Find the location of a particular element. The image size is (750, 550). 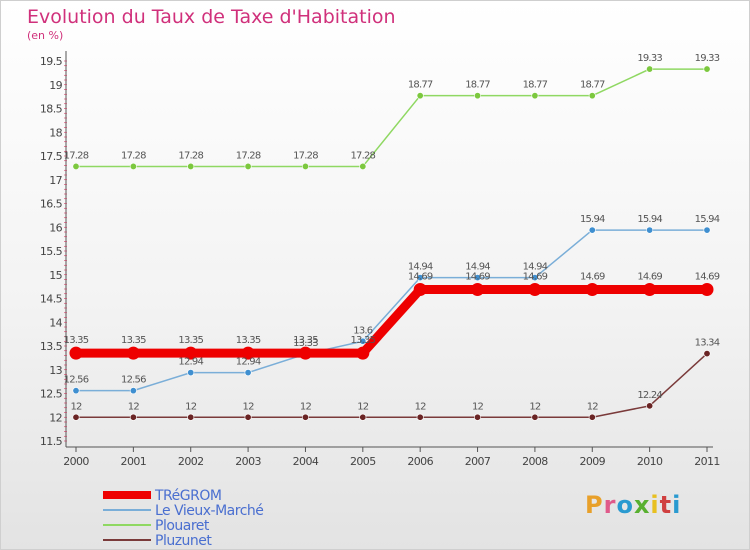

logo-letter: P is located at coordinates (594, 505).